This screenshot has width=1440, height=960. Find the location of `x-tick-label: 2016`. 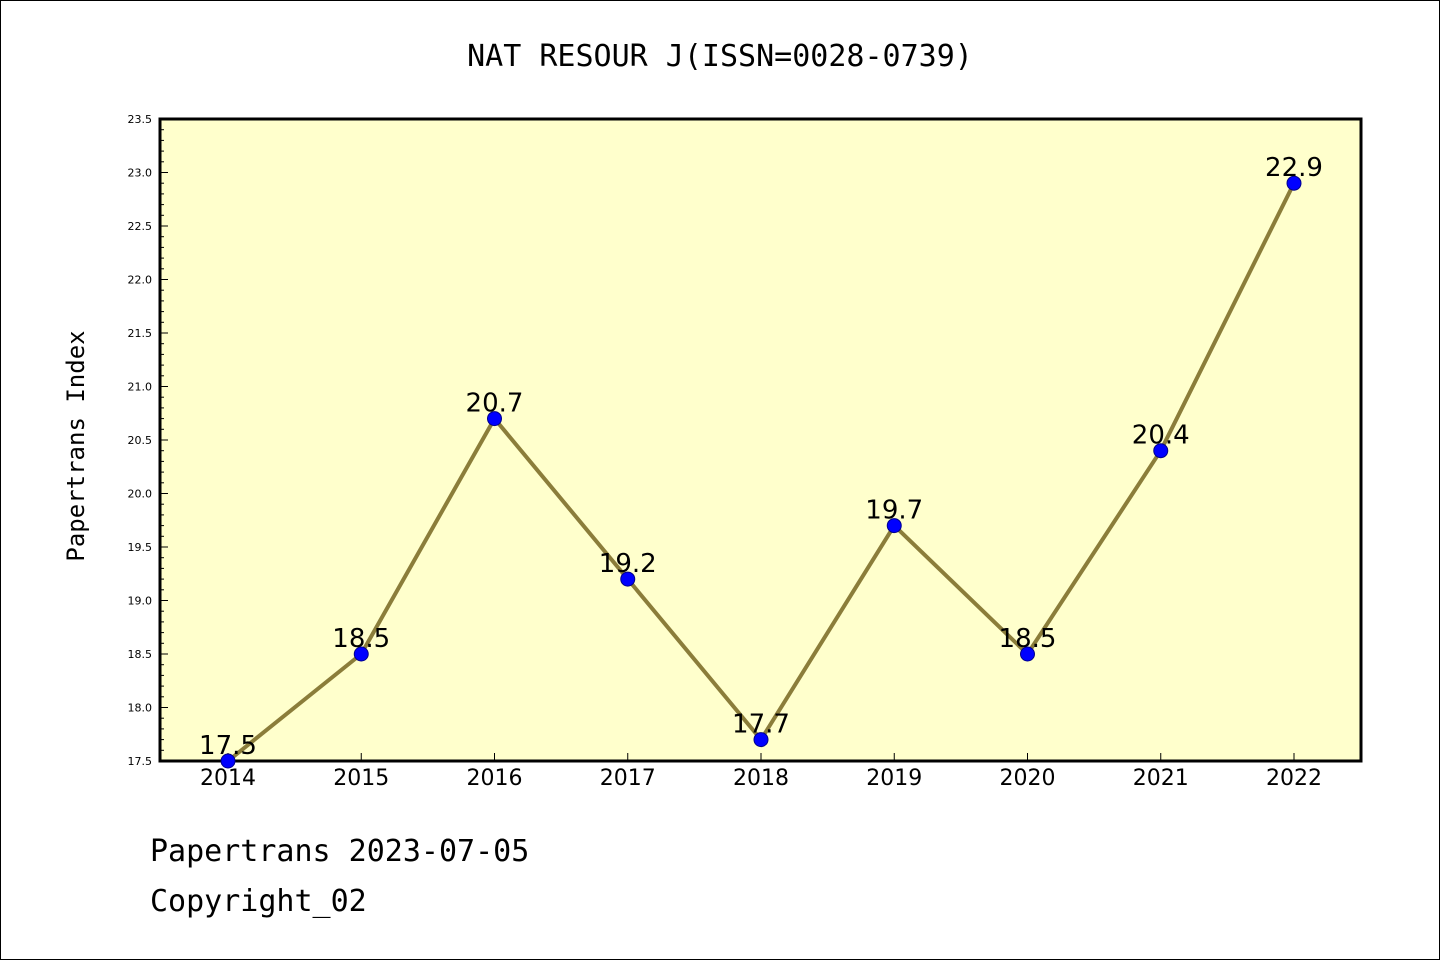

x-tick-label: 2016 is located at coordinates (495, 778).